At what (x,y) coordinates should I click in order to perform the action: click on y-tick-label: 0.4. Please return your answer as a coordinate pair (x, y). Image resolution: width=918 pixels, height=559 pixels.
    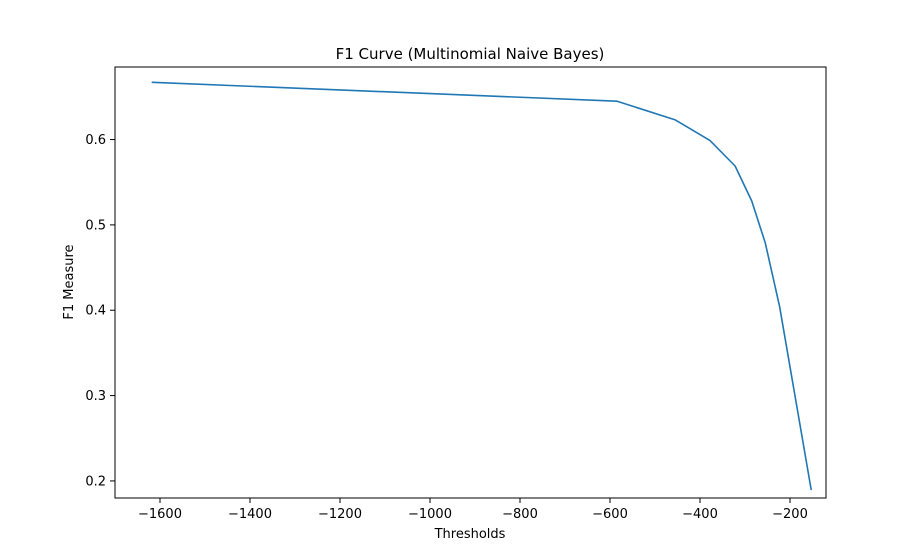
    Looking at the image, I should click on (95, 311).